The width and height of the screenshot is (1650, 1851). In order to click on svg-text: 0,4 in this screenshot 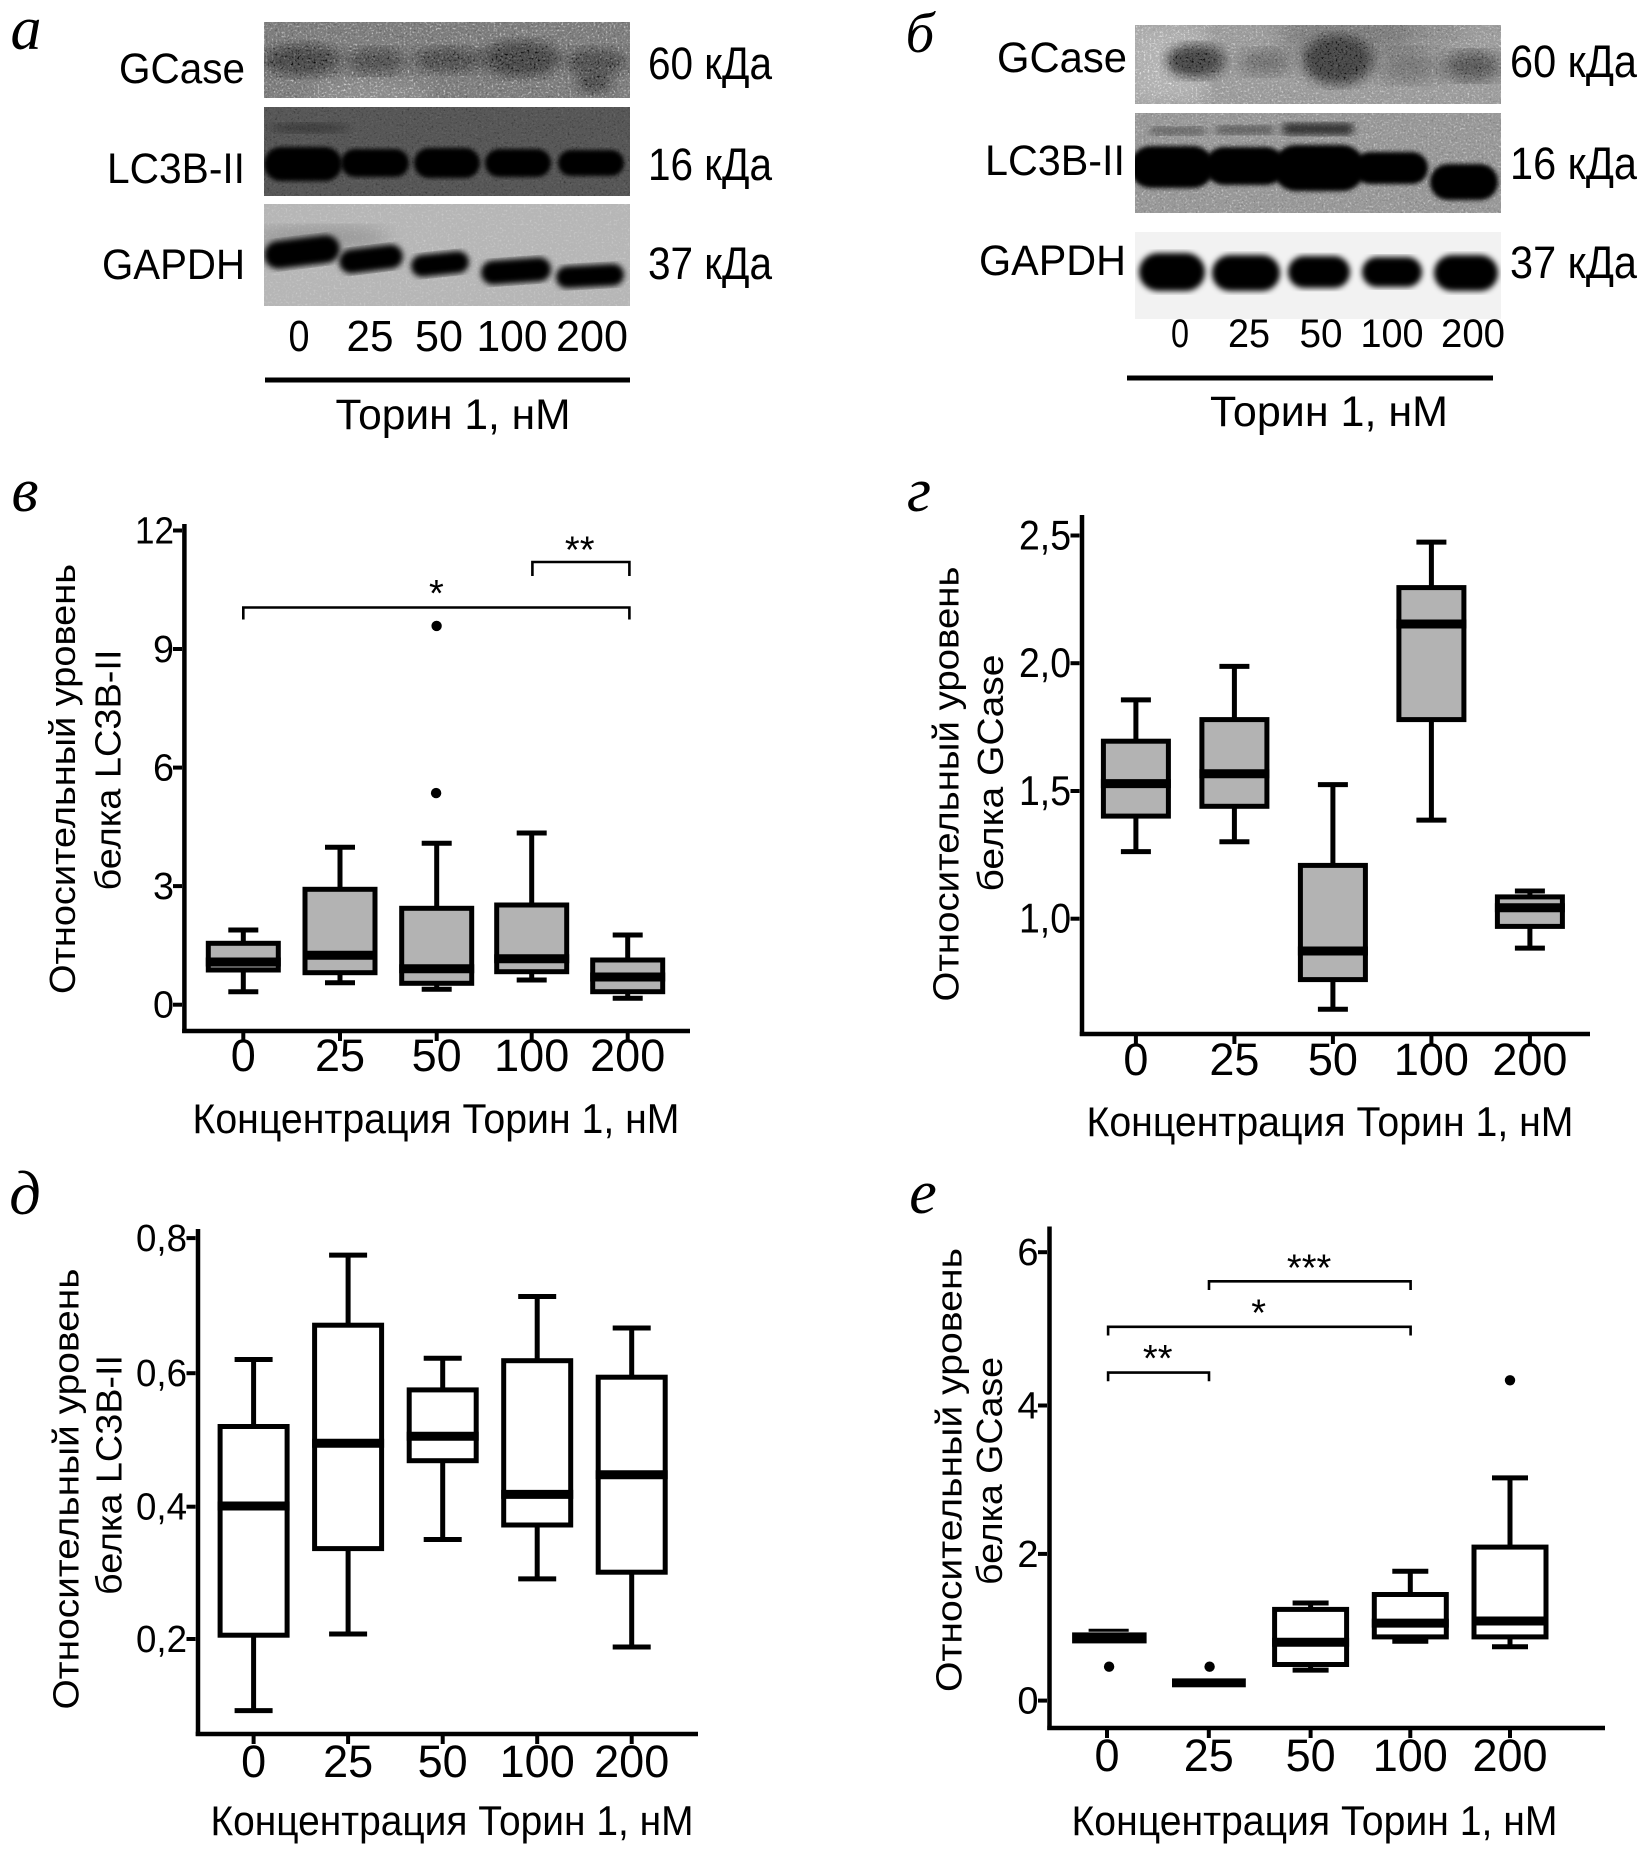, I will do `click(161, 1508)`.